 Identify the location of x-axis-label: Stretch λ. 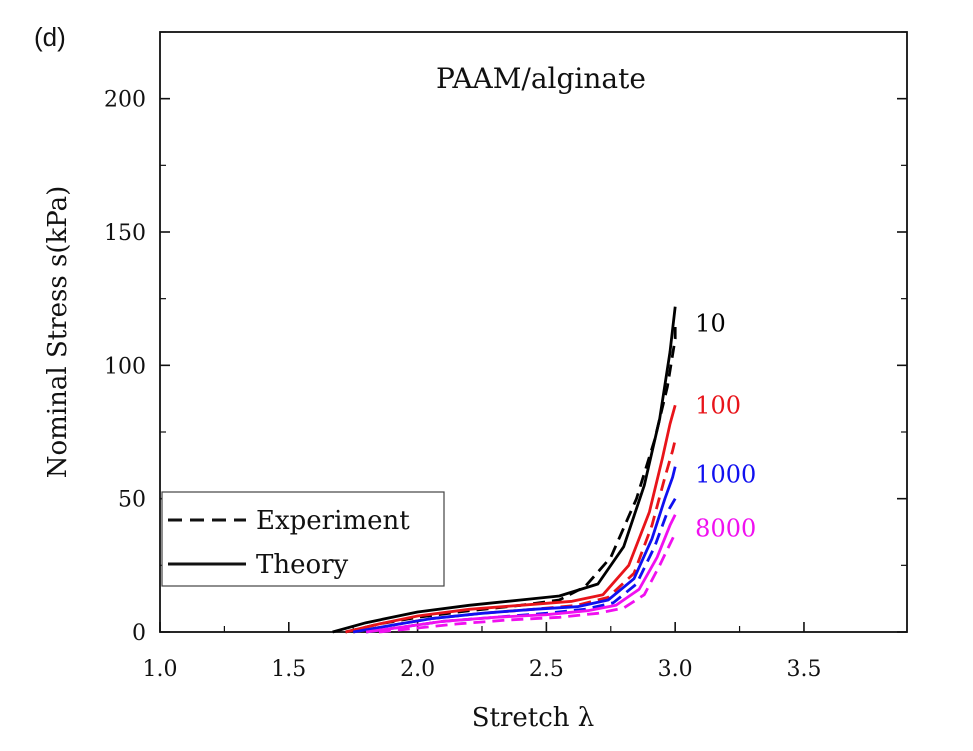
(533, 718).